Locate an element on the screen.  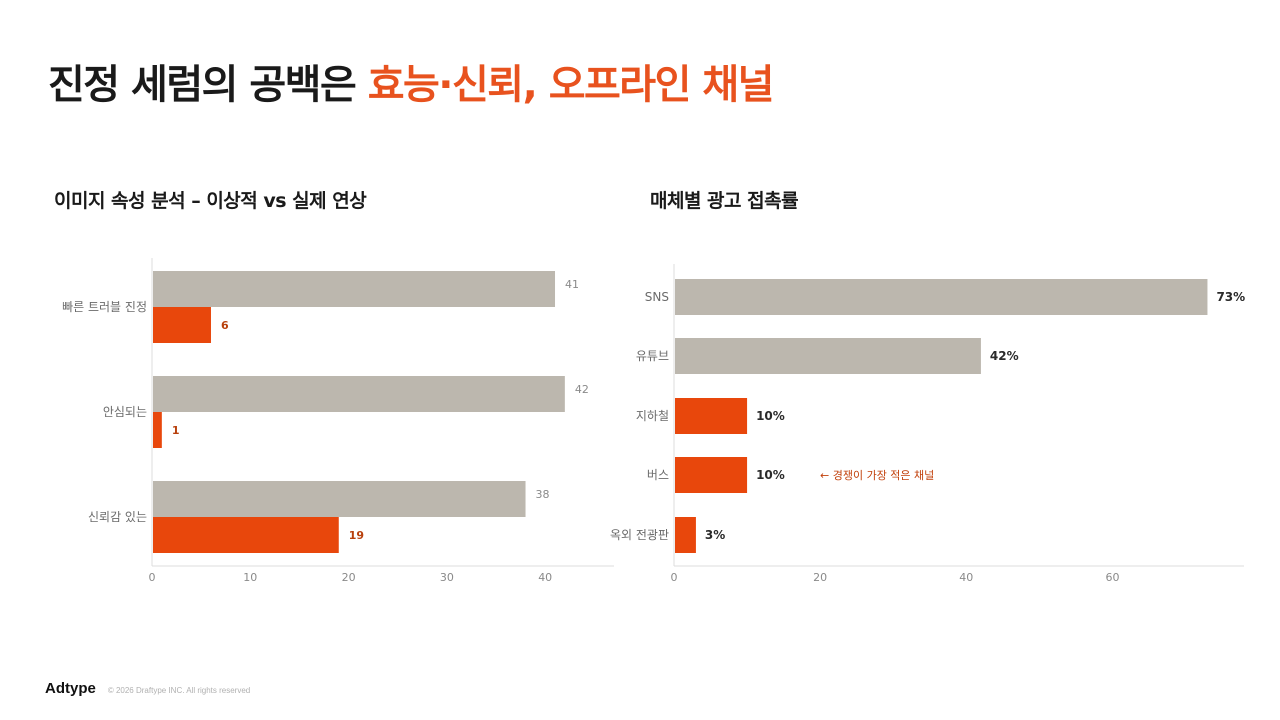
category-label: 지하철 is located at coordinates (652, 416).